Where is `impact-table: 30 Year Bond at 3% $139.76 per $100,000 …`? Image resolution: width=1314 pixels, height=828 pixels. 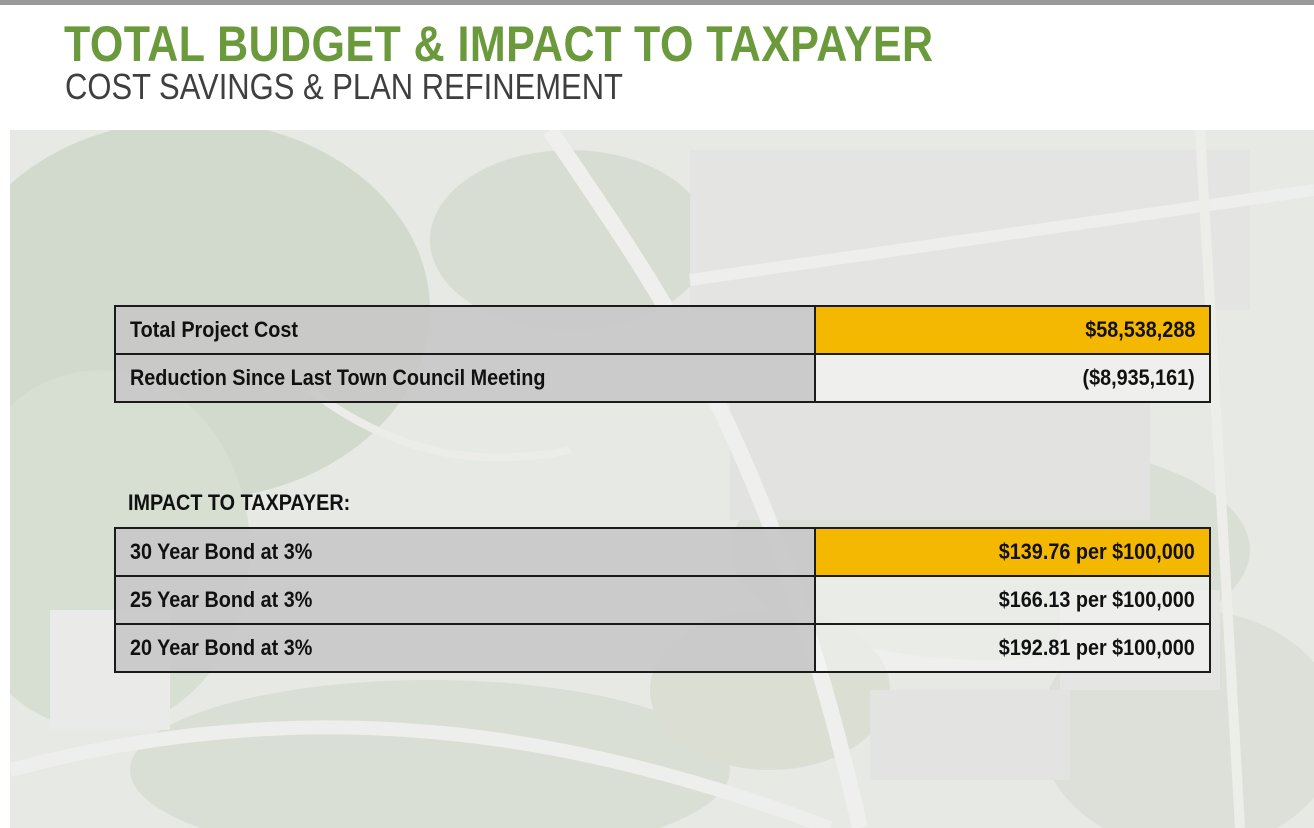
impact-table: 30 Year Bond at 3% $139.76 per $100,000 … is located at coordinates (662, 600).